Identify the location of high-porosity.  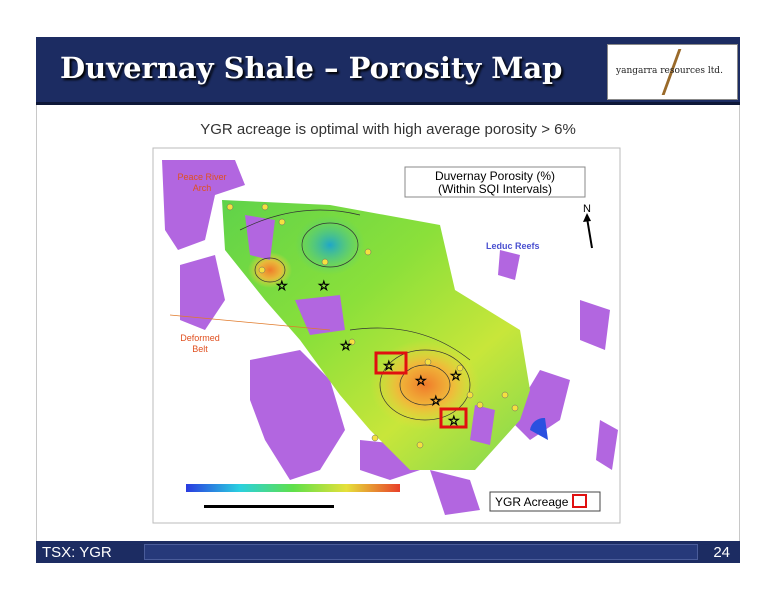
(270, 270).